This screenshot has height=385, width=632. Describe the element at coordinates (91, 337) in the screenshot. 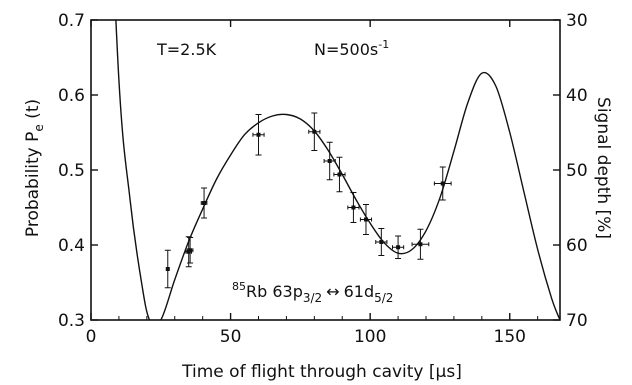

I see `x-tick-label: 0` at that location.